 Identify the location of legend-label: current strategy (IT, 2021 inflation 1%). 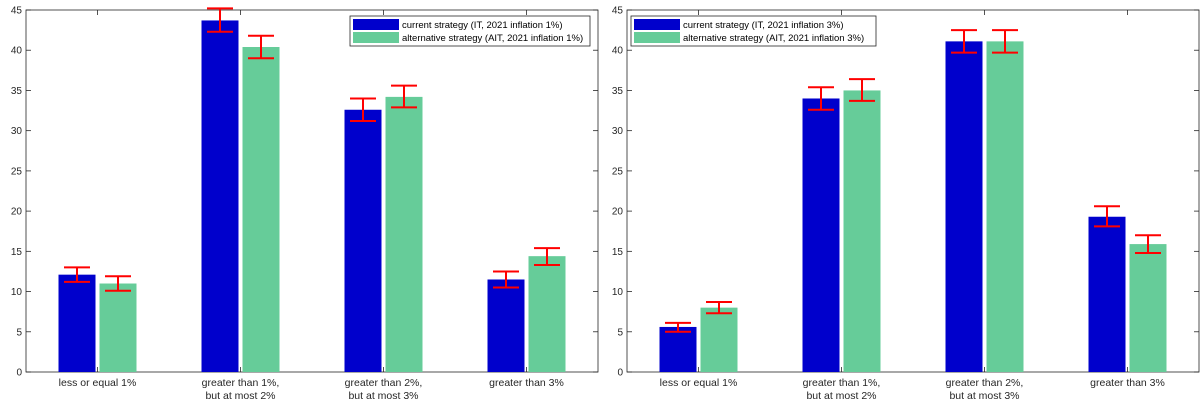
(482, 25).